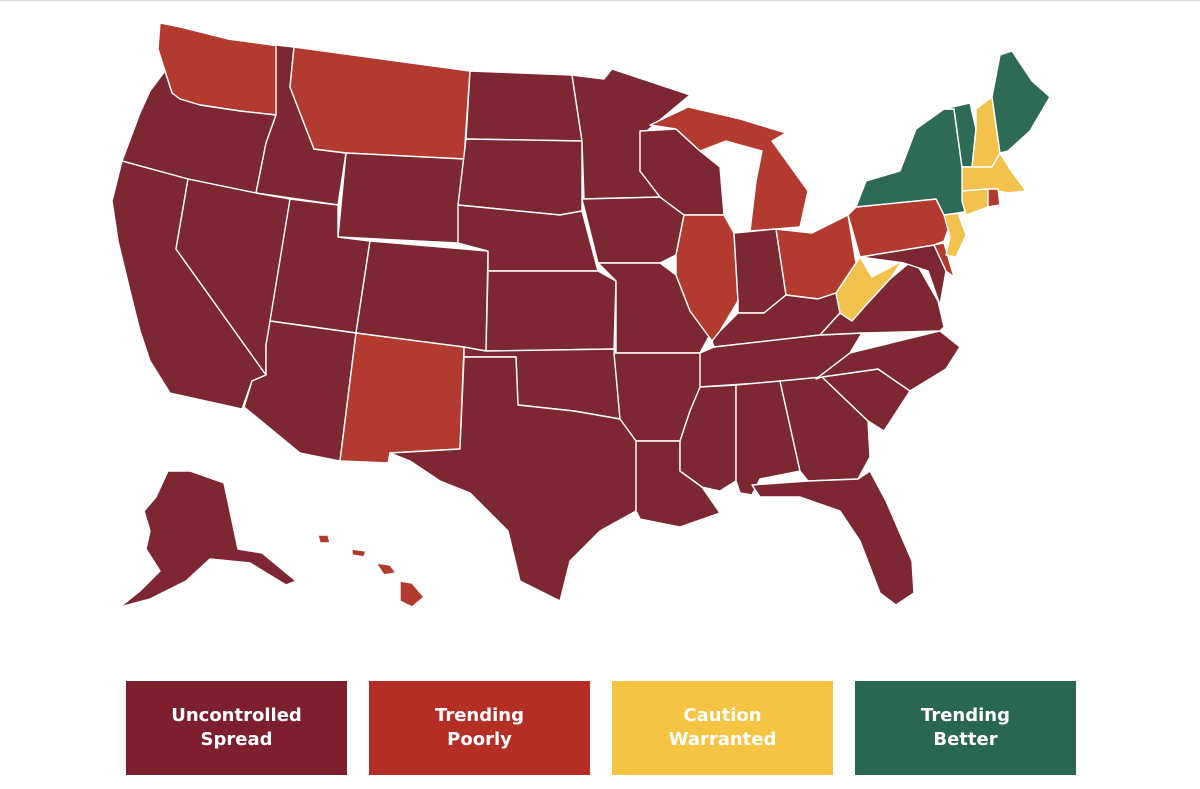 The image size is (1200, 789). I want to click on state-MT, so click(380, 103).